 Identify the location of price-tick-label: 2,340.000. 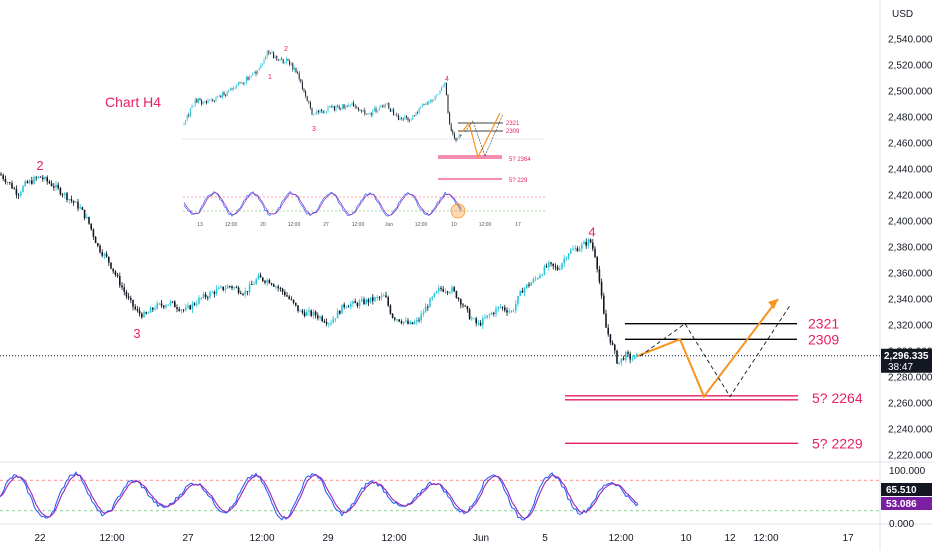
(910, 300).